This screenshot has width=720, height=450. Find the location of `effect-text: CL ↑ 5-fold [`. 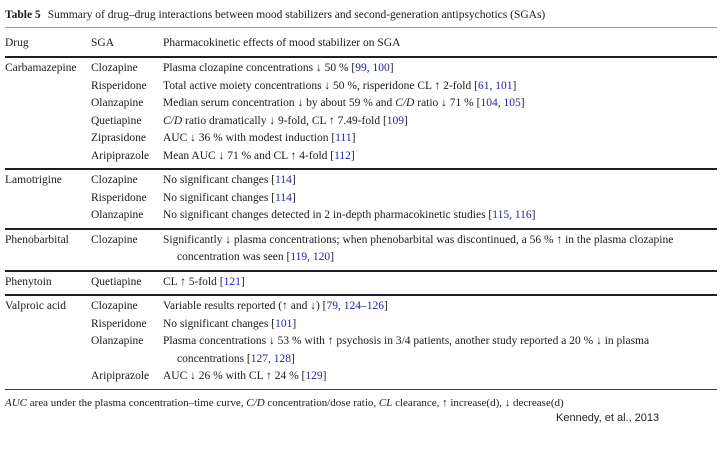

effect-text: CL ↑ 5-fold [ is located at coordinates (193, 281).